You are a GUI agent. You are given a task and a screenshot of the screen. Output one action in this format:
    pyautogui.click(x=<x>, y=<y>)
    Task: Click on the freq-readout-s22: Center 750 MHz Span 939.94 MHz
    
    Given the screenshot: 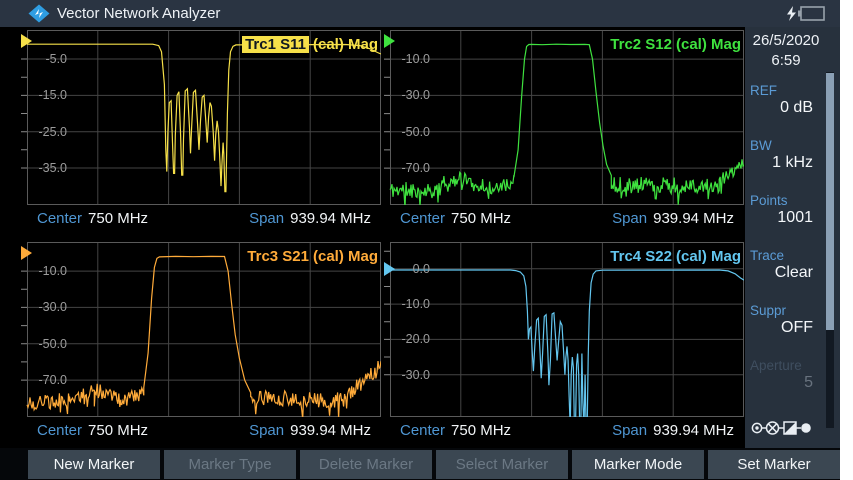 What is the action you would take?
    pyautogui.click(x=567, y=430)
    